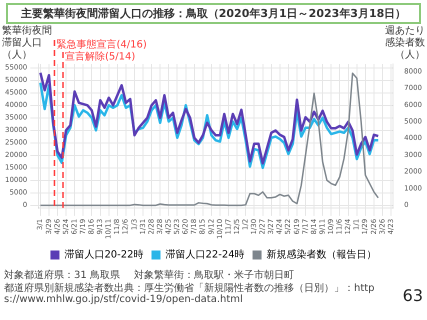 The image size is (427, 320). Describe the element at coordinates (104, 254) in the screenshot. I see `legend-label: 滞留人口20-22時` at that location.